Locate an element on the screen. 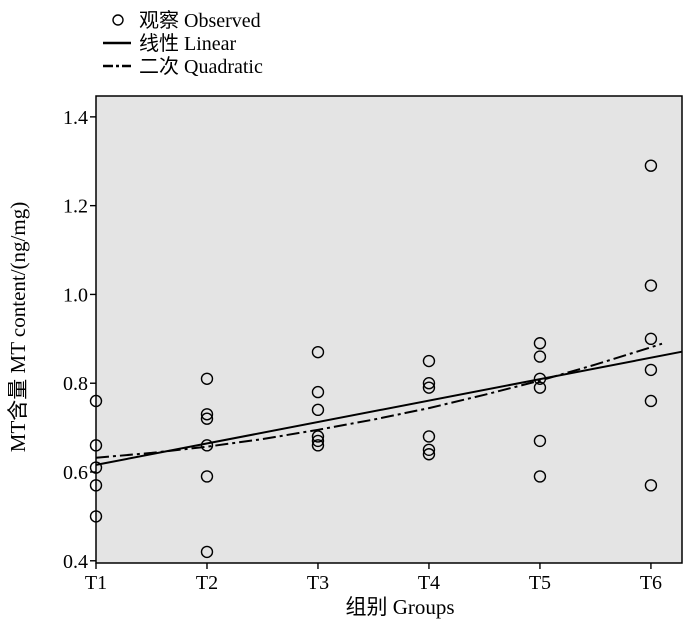  legend-item-observed: 观察 Observed is located at coordinates (186, 20).